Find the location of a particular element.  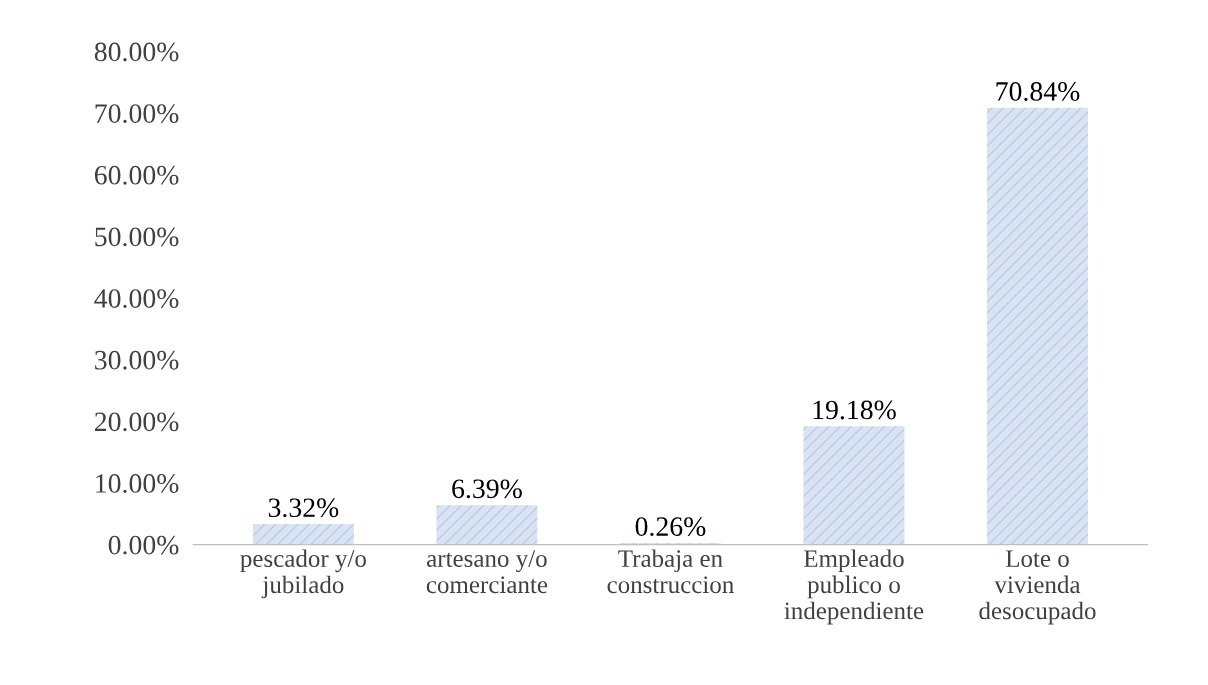

y-tick-label: 30.00% is located at coordinates (137, 360).